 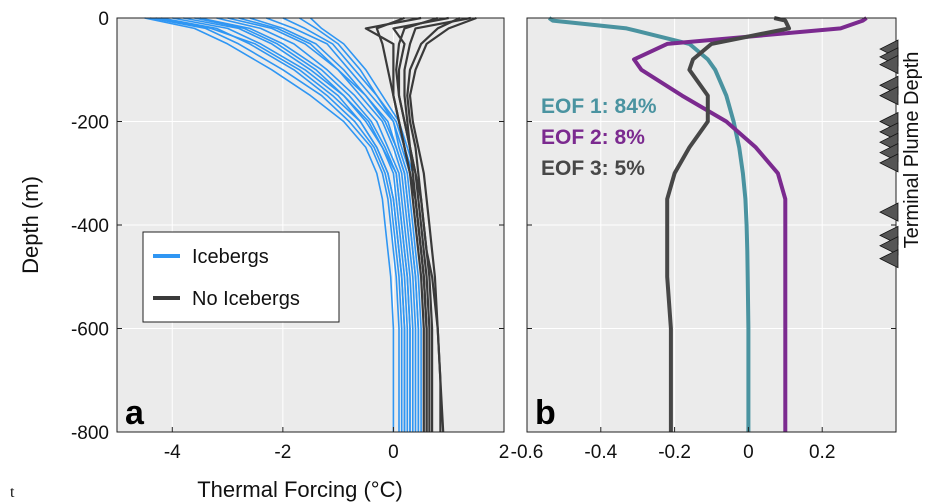 What do you see at coordinates (300, 489) in the screenshot?
I see `x-axis-label: Thermal Forcing (°C)` at bounding box center [300, 489].